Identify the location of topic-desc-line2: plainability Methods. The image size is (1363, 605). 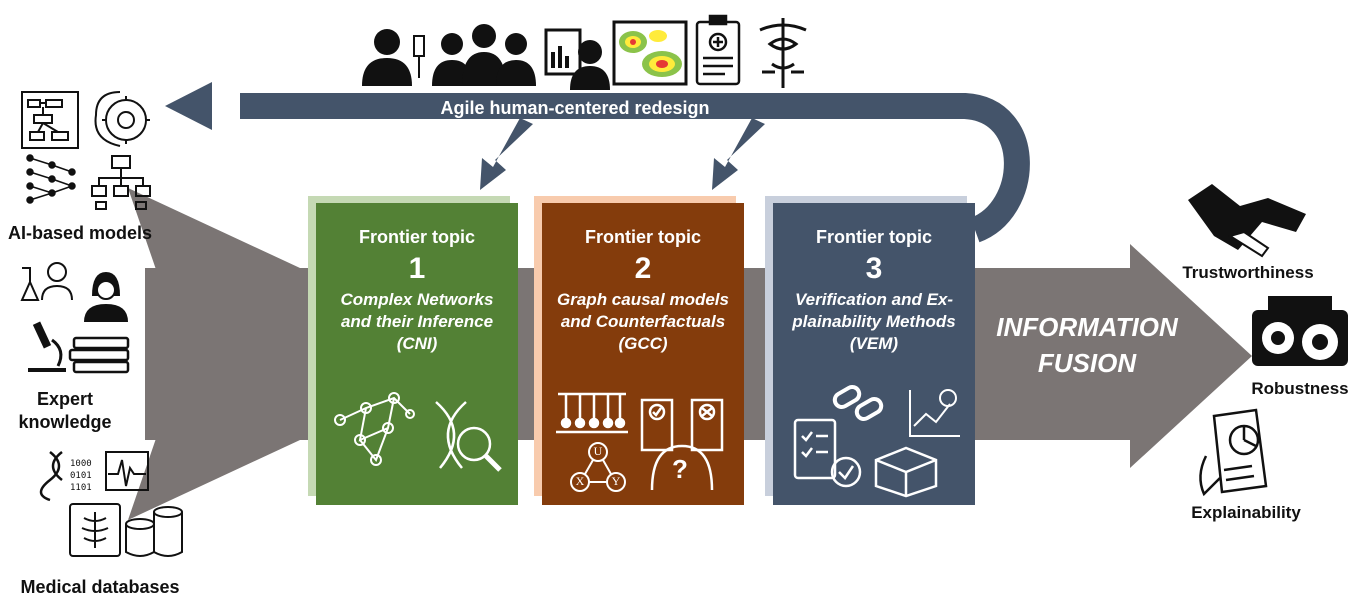
(874, 322).